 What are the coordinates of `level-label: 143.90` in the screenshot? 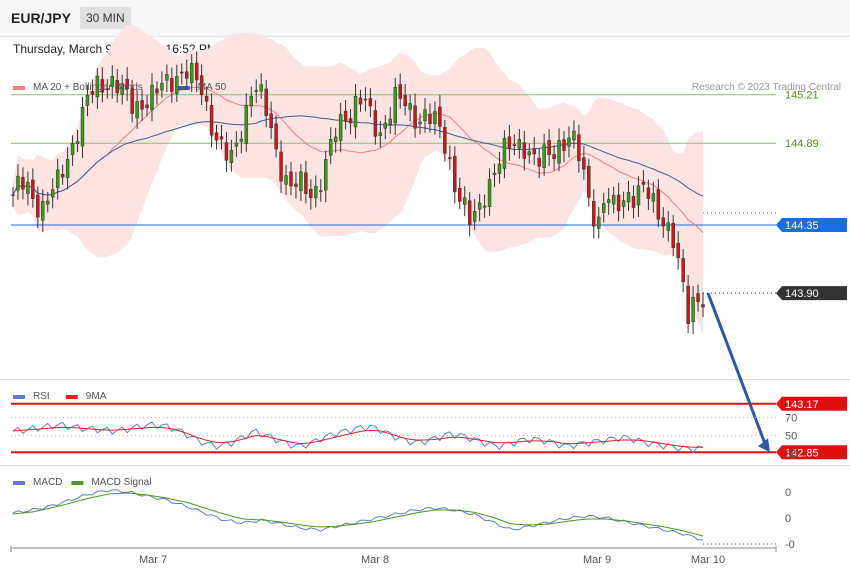 It's located at (802, 294).